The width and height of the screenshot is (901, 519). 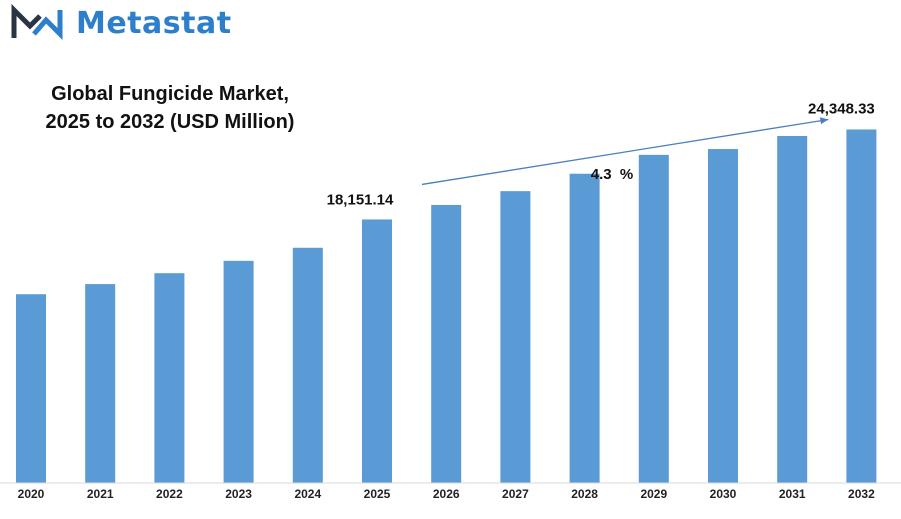 I want to click on x-tick-label: 2023, so click(x=238, y=494).